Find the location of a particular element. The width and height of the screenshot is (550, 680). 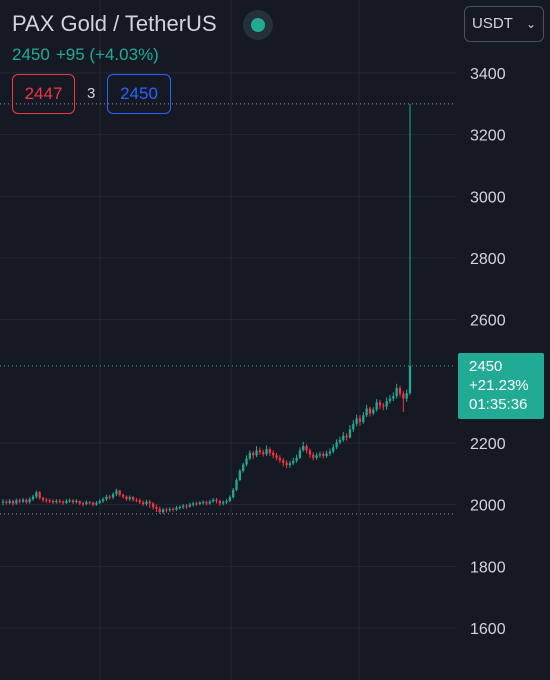

y-tick-label: 2000 is located at coordinates (488, 506).